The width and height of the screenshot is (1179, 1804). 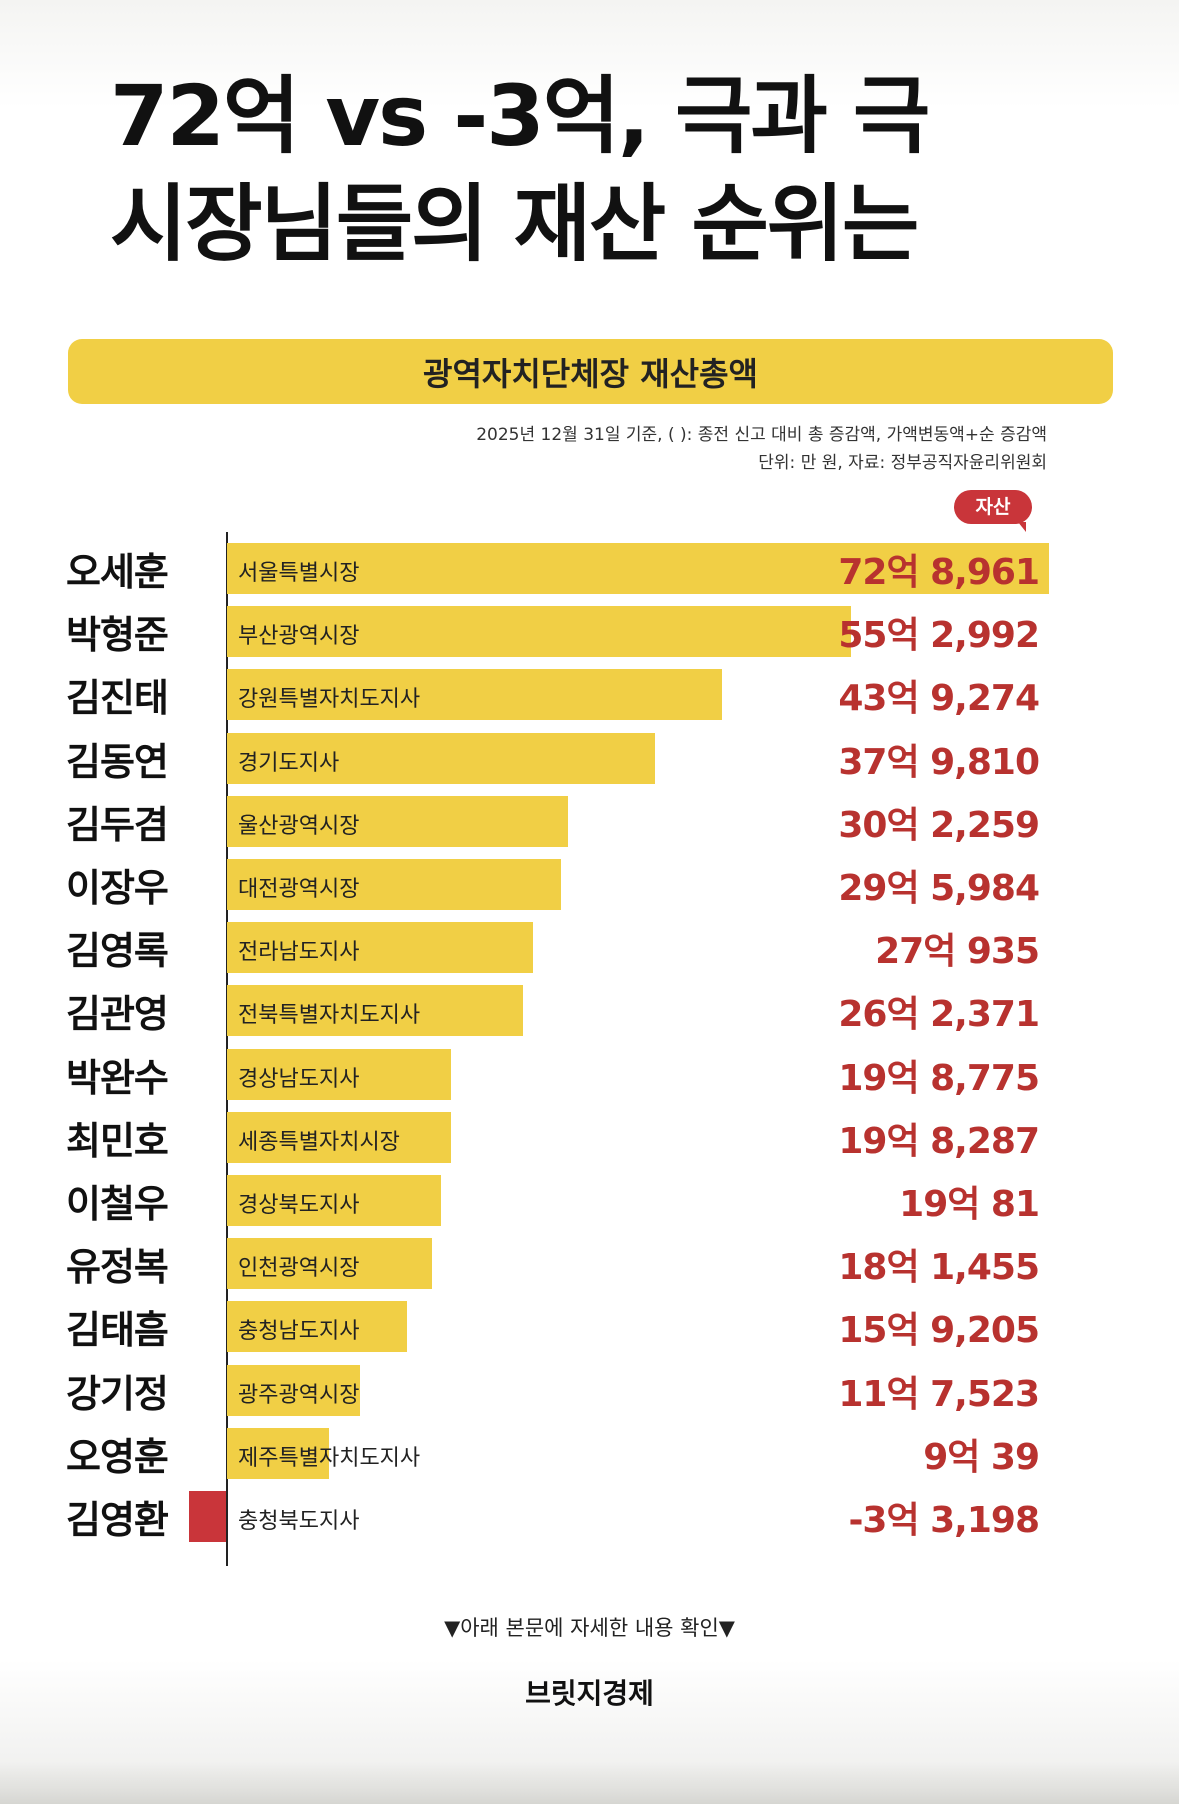 I want to click on asset-value-label: 27억 935, so click(x=957, y=952).